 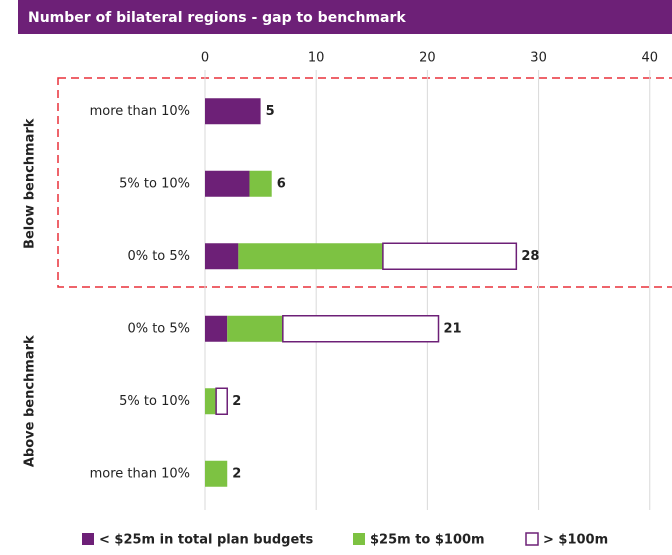 I want to click on x-tick-label: 40, so click(x=649, y=58).